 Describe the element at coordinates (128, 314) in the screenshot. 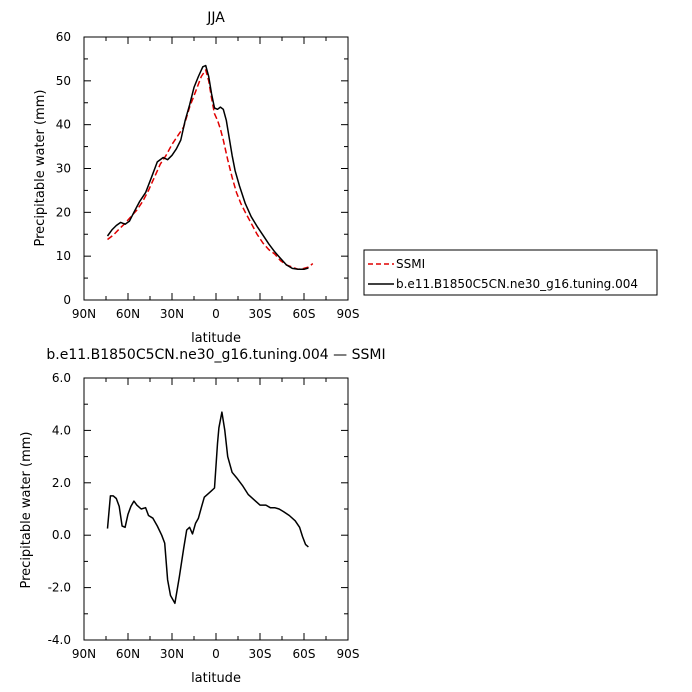

I see `top-chart-x-tick-label: 60N` at that location.